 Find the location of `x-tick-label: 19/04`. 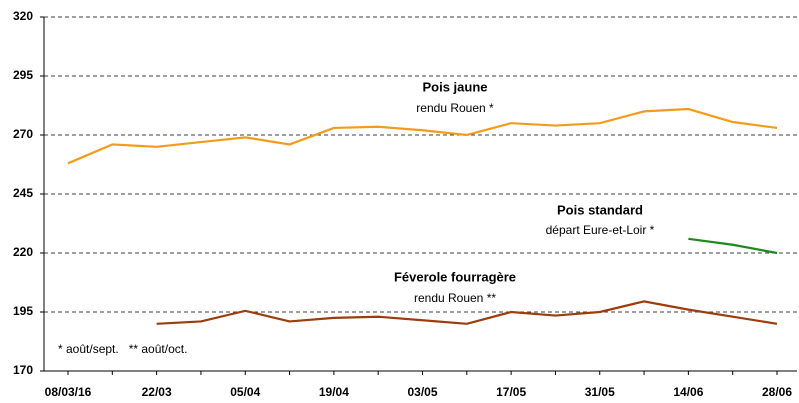

x-tick-label: 19/04 is located at coordinates (334, 392).